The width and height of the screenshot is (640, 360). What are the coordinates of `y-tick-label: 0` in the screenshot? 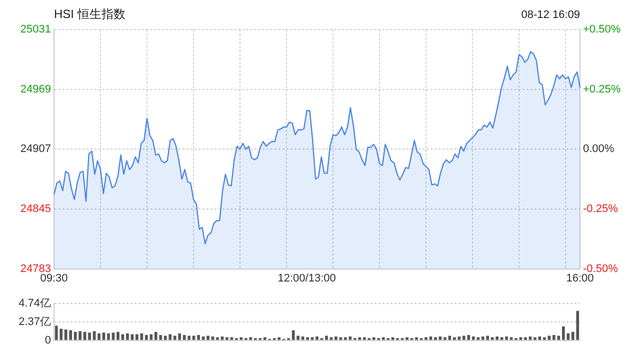 It's located at (47, 340).